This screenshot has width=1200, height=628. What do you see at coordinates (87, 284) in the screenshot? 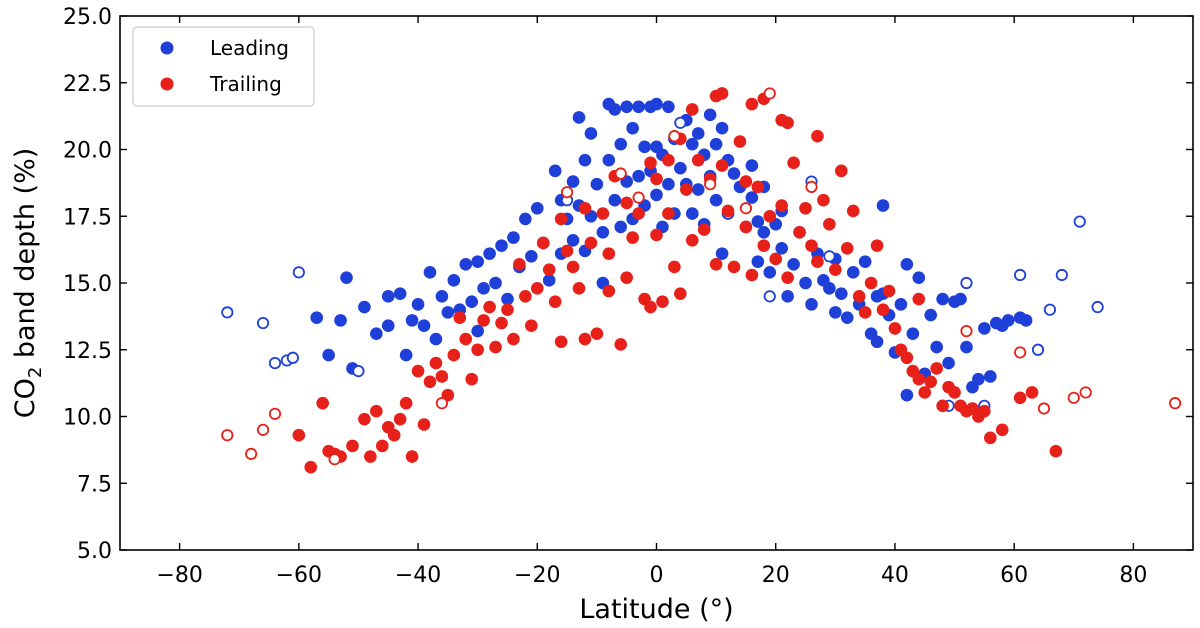
I see `y-tick-label: 15.0` at bounding box center [87, 284].